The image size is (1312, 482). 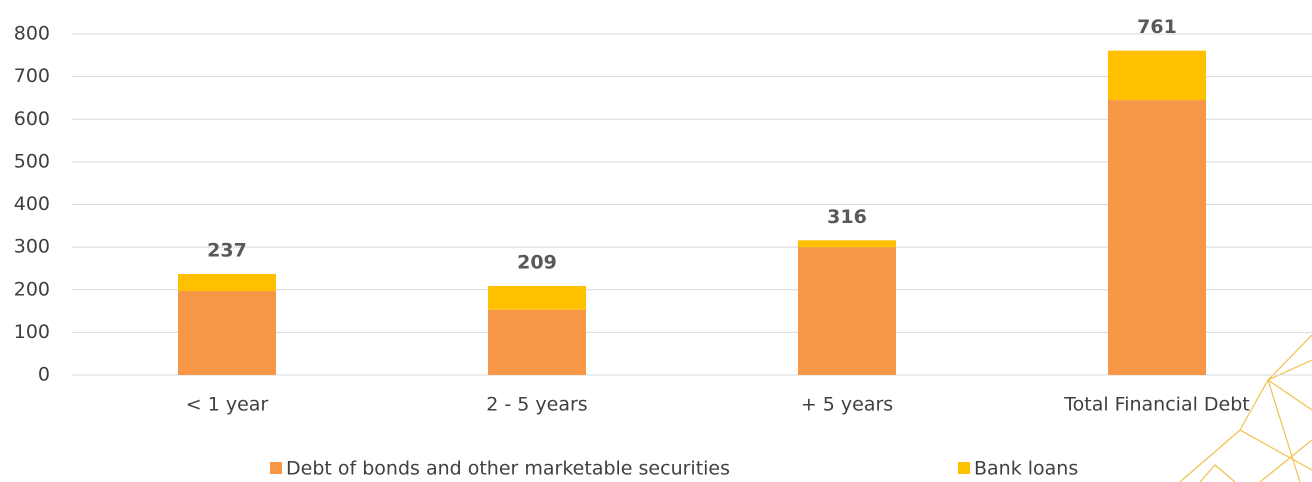 What do you see at coordinates (32, 34) in the screenshot?
I see `y-tick-label: 800` at bounding box center [32, 34].